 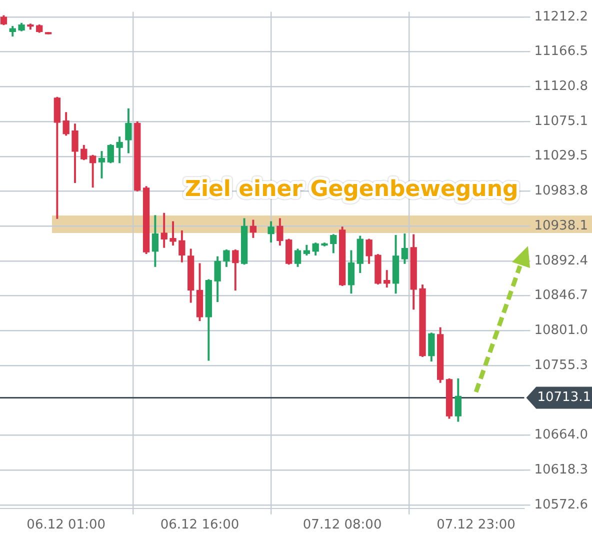 What do you see at coordinates (561, 470) in the screenshot?
I see `y-tick-label: 10618.3` at bounding box center [561, 470].